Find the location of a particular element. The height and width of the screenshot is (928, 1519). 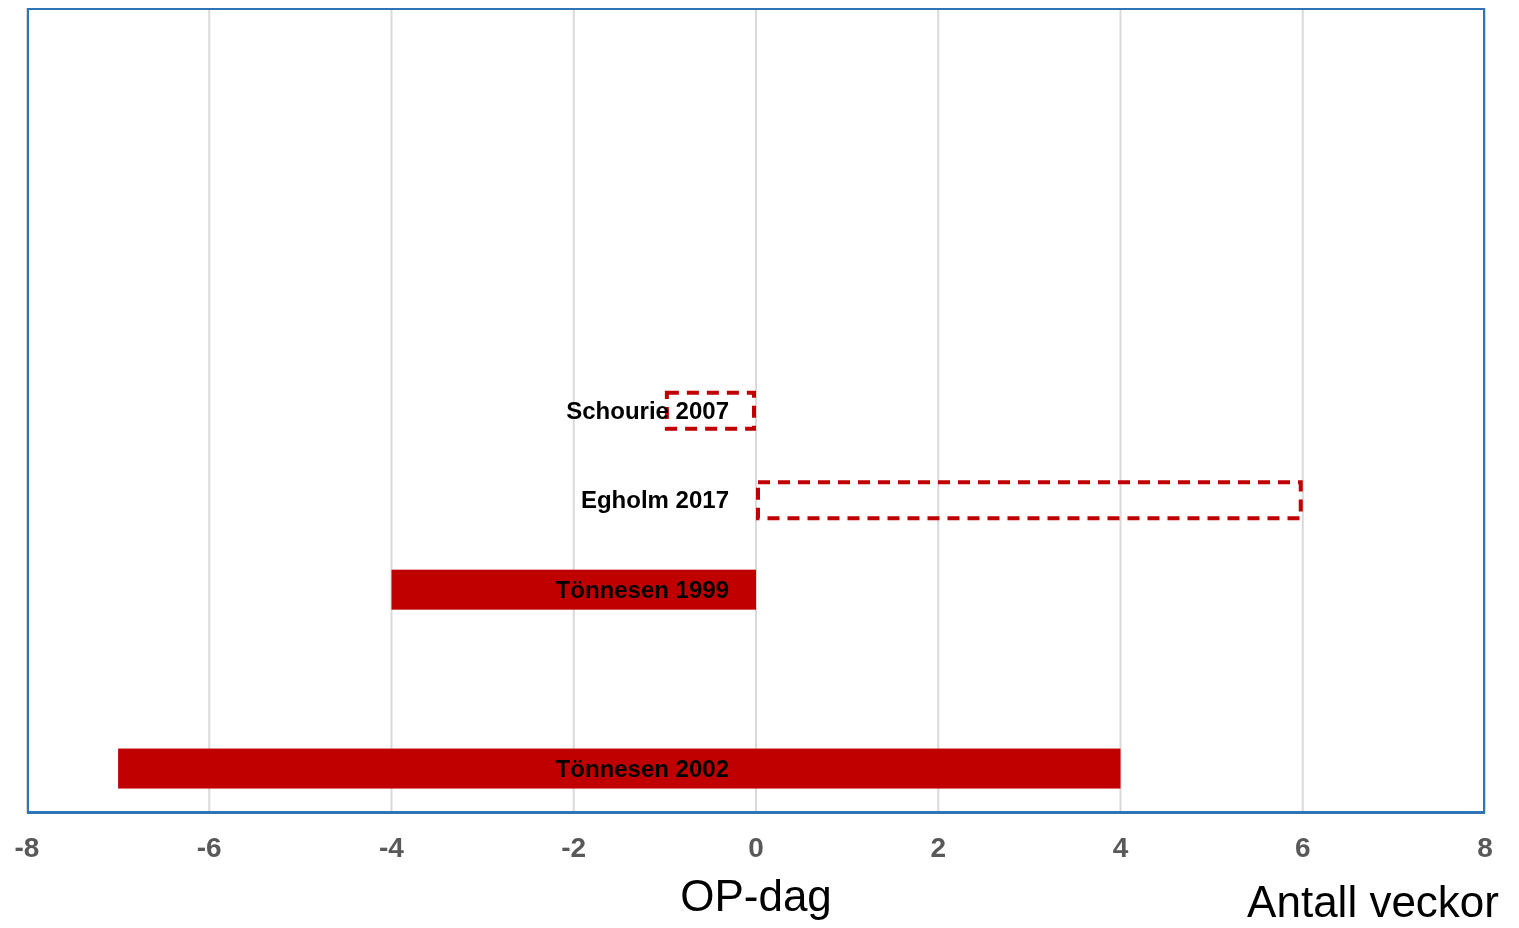

x-axis-title: Antall veckor is located at coordinates (1373, 901).